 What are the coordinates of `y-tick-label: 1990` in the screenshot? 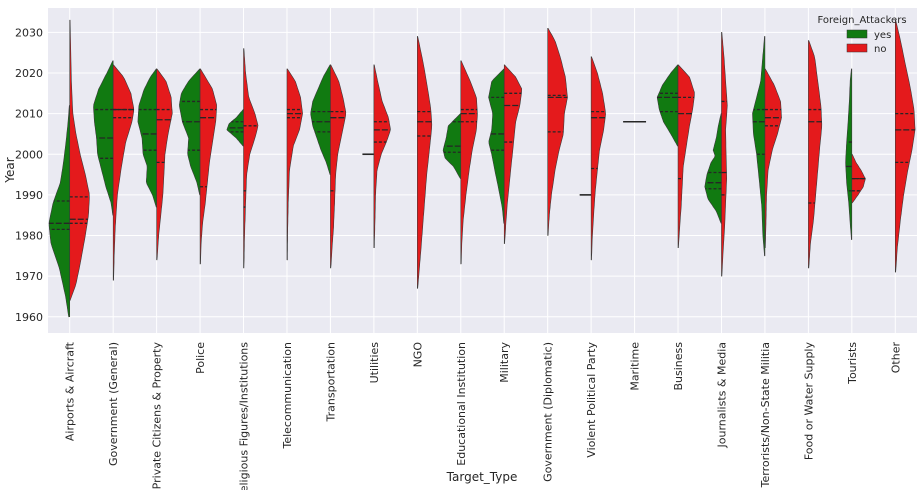 It's located at (29, 195).